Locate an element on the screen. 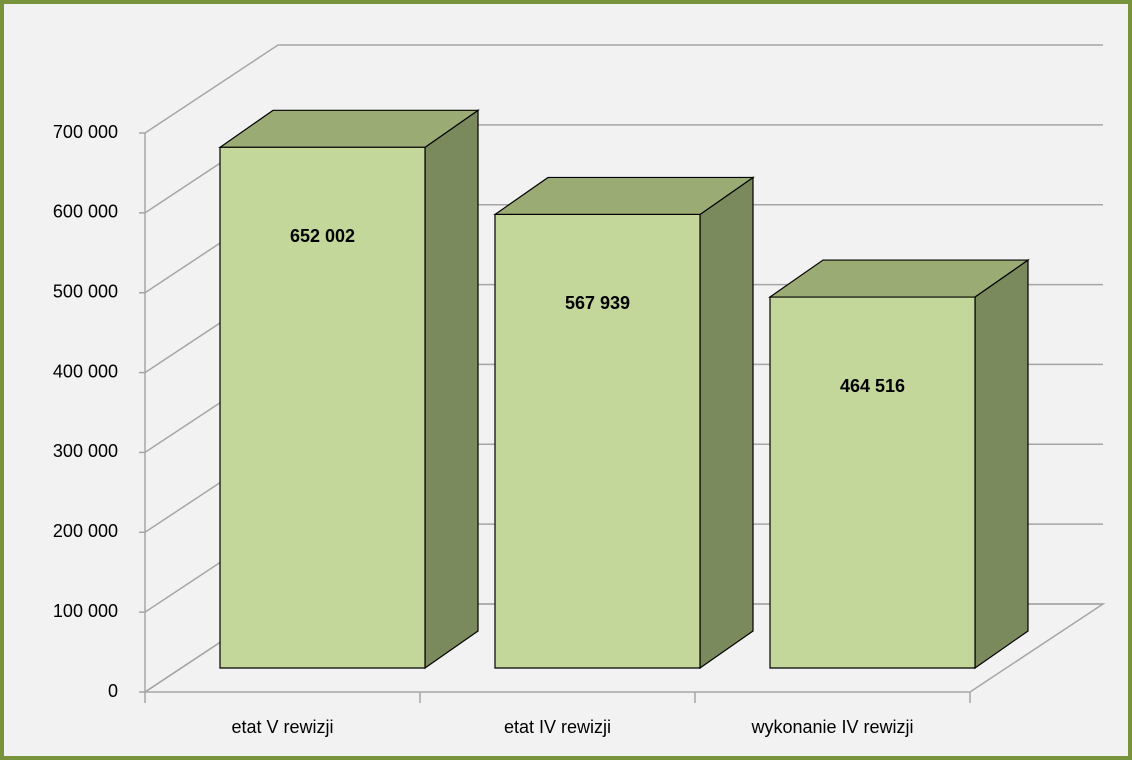 This screenshot has width=1132, height=760. bar is located at coordinates (899, 464).